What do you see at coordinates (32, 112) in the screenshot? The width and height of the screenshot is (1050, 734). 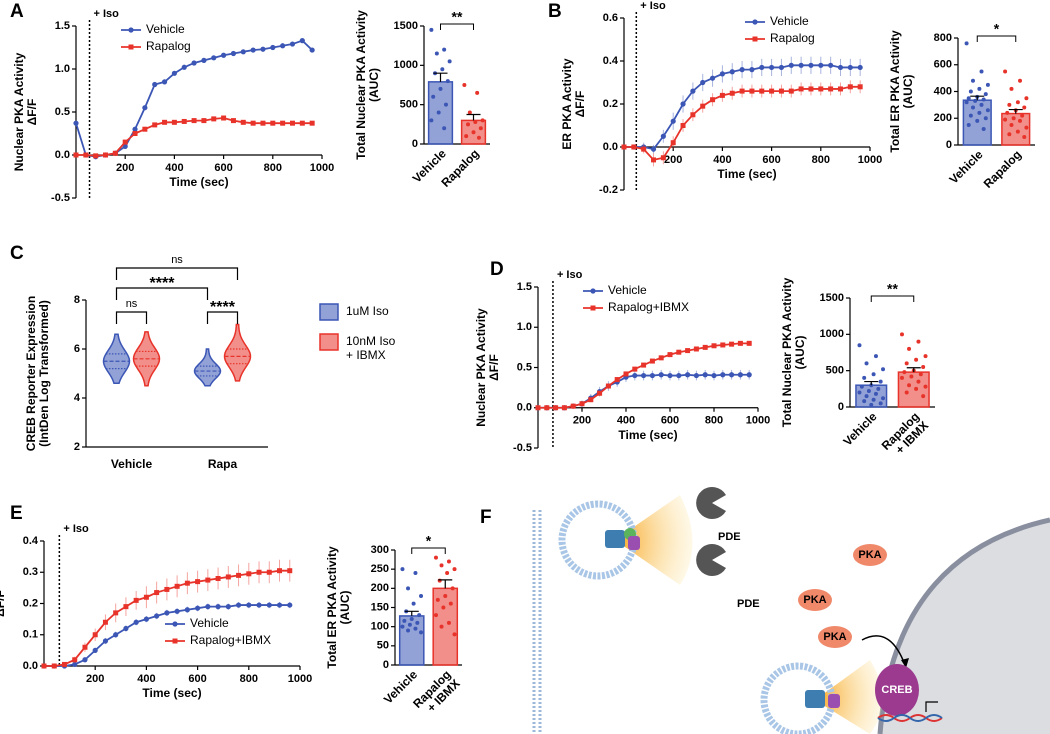 I see `y-axis-label: ΔF/F` at bounding box center [32, 112].